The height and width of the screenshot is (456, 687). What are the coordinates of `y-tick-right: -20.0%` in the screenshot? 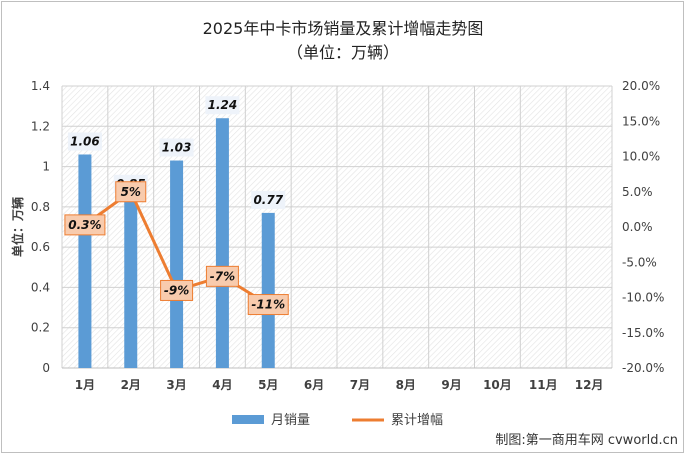 It's located at (643, 368).